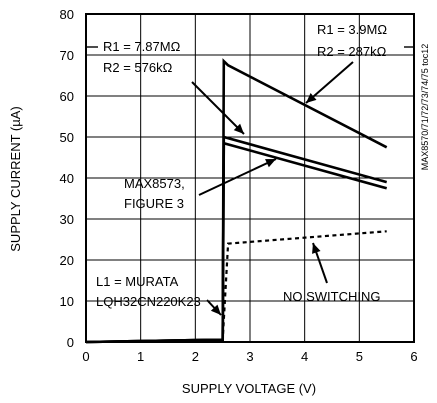  Describe the element at coordinates (316, 248) in the screenshot. I see `arrow-no-switching-head` at that location.